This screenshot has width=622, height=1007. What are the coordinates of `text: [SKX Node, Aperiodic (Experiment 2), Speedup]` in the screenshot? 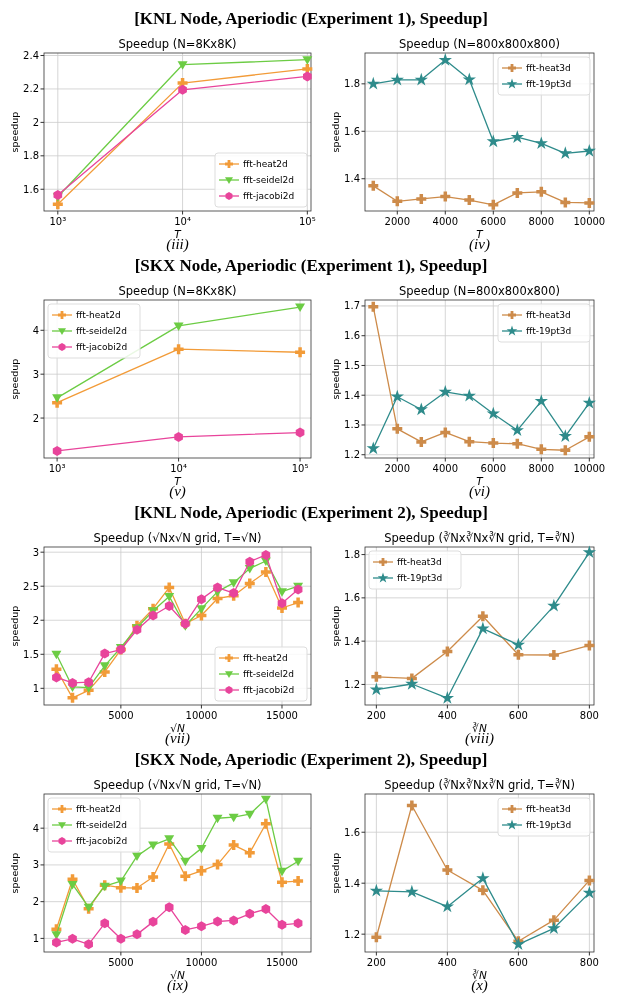 It's located at (311, 759).